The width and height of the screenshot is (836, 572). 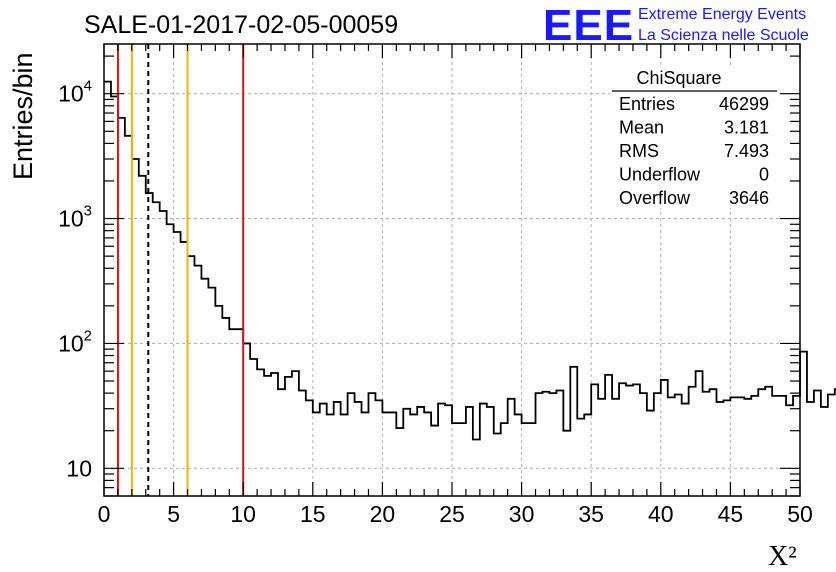 What do you see at coordinates (678, 78) in the screenshot?
I see `stats-box-title: ChiSquare` at bounding box center [678, 78].